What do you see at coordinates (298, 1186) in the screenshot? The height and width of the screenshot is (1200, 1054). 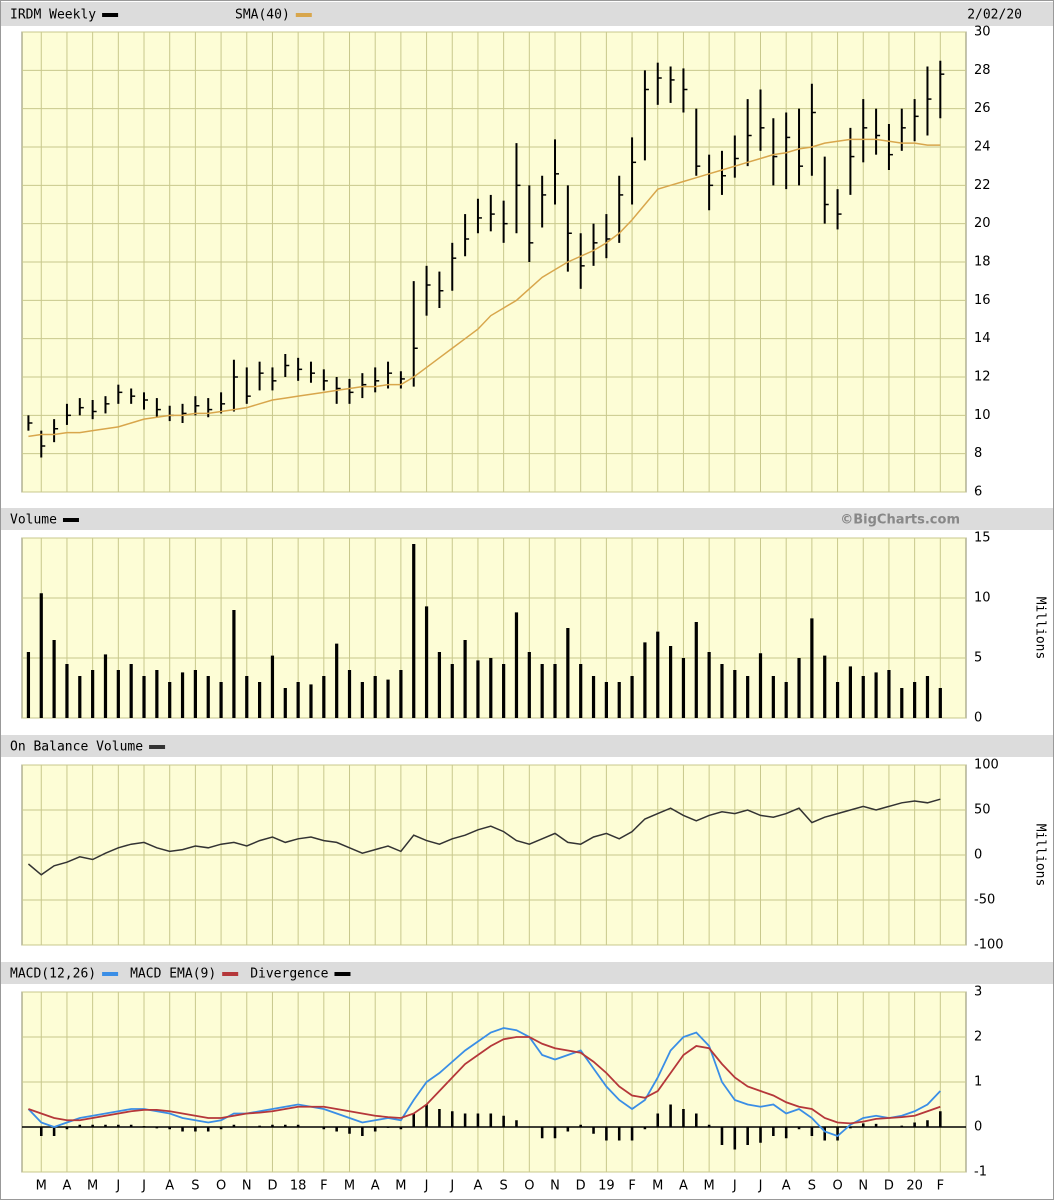 I see `x-tick-label: 18` at bounding box center [298, 1186].